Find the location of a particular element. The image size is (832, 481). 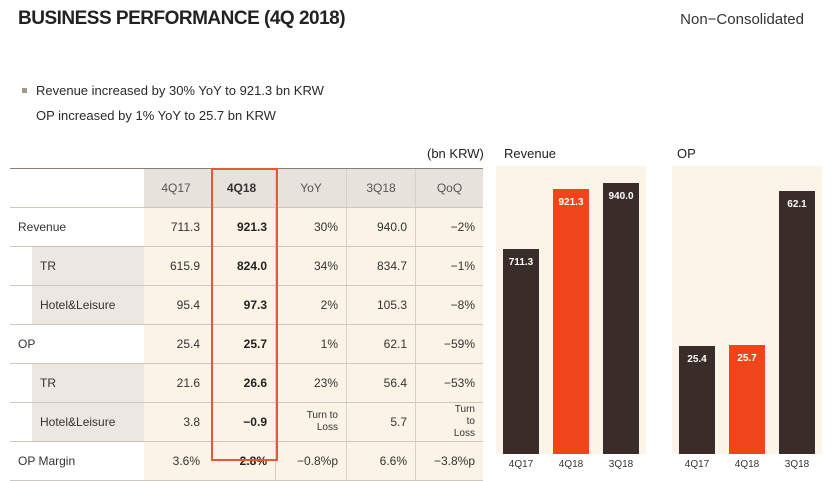

bar-value-label: 711.3 is located at coordinates (521, 262).